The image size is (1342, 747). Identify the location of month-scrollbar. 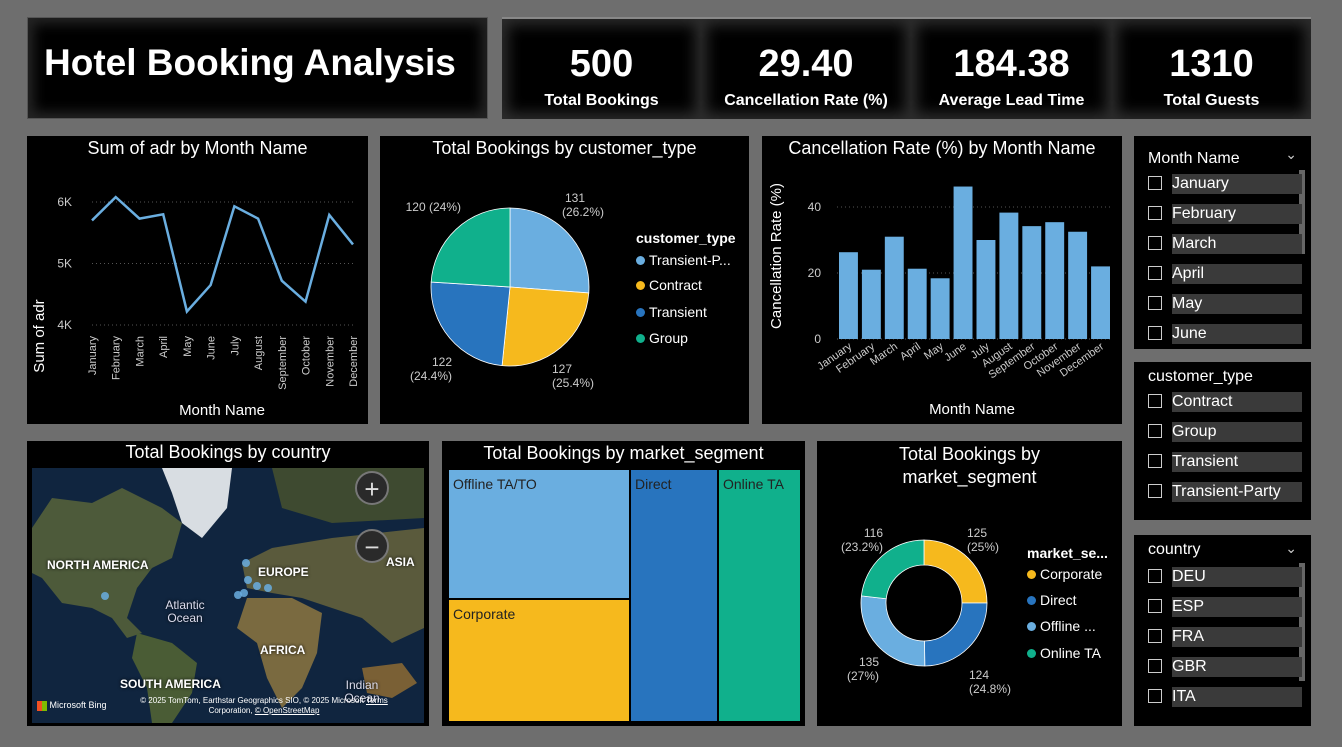
(1302, 212).